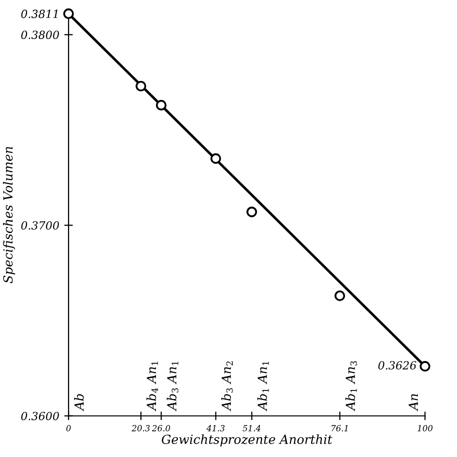 The image size is (457, 457). Describe the element at coordinates (247, 440) in the screenshot. I see `x-axis-title: Gewichtsprozente Anorthit` at that location.